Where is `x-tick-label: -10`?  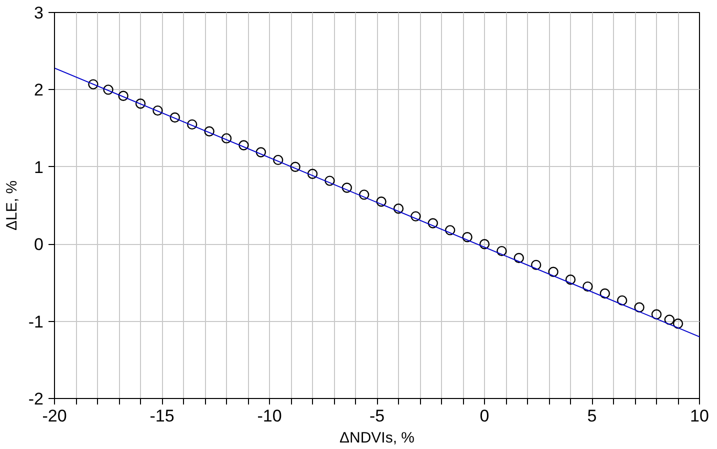 x-tick-label: -10 is located at coordinates (269, 416).